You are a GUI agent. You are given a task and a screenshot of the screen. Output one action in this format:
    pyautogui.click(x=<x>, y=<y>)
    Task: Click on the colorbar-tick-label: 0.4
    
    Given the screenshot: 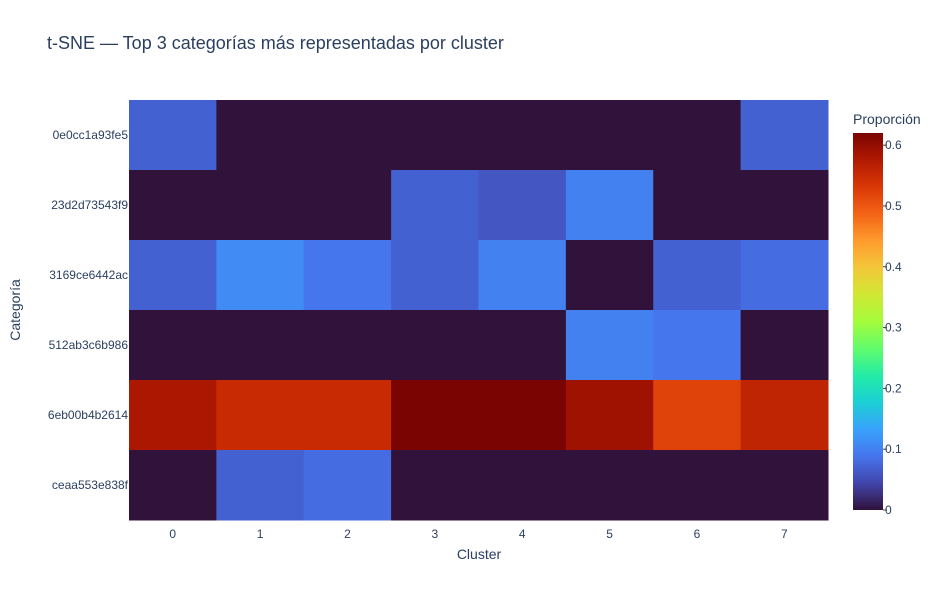 What is the action you would take?
    pyautogui.click(x=893, y=267)
    